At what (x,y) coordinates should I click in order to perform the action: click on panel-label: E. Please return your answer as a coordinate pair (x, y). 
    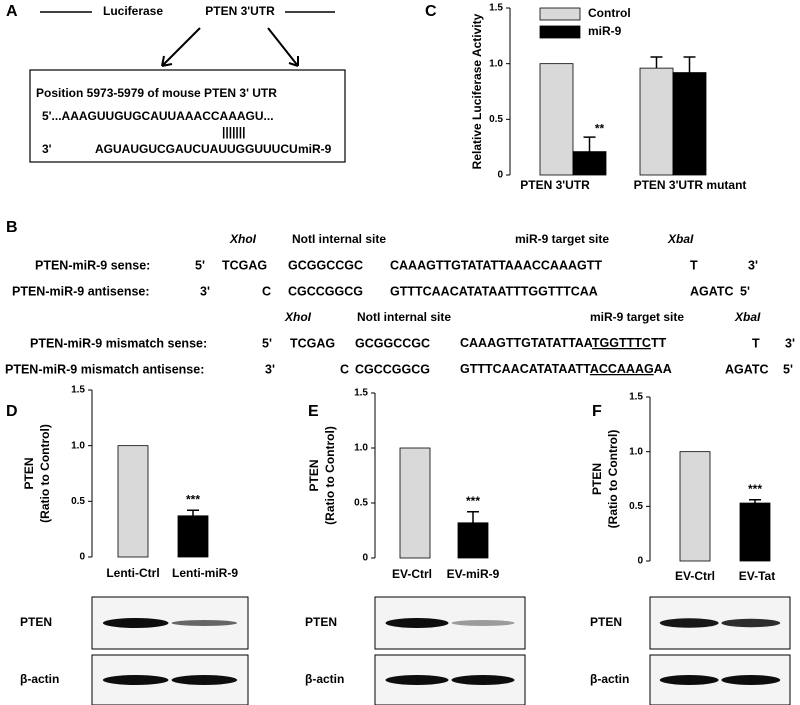
    Looking at the image, I should click on (313, 411).